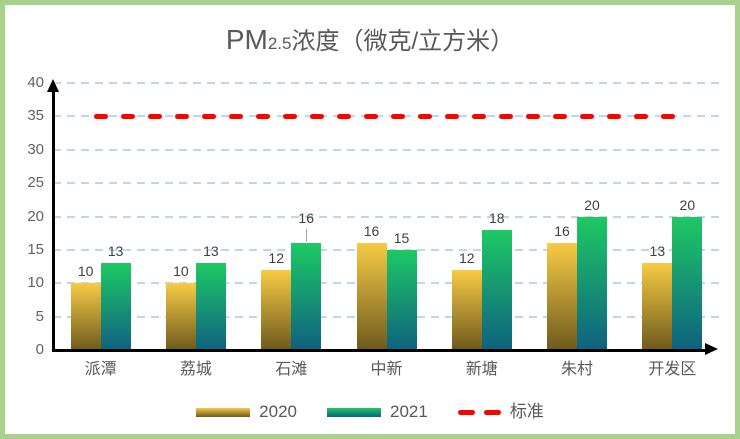  What do you see at coordinates (526, 411) in the screenshot?
I see `legend-label-standard: 标准` at bounding box center [526, 411].